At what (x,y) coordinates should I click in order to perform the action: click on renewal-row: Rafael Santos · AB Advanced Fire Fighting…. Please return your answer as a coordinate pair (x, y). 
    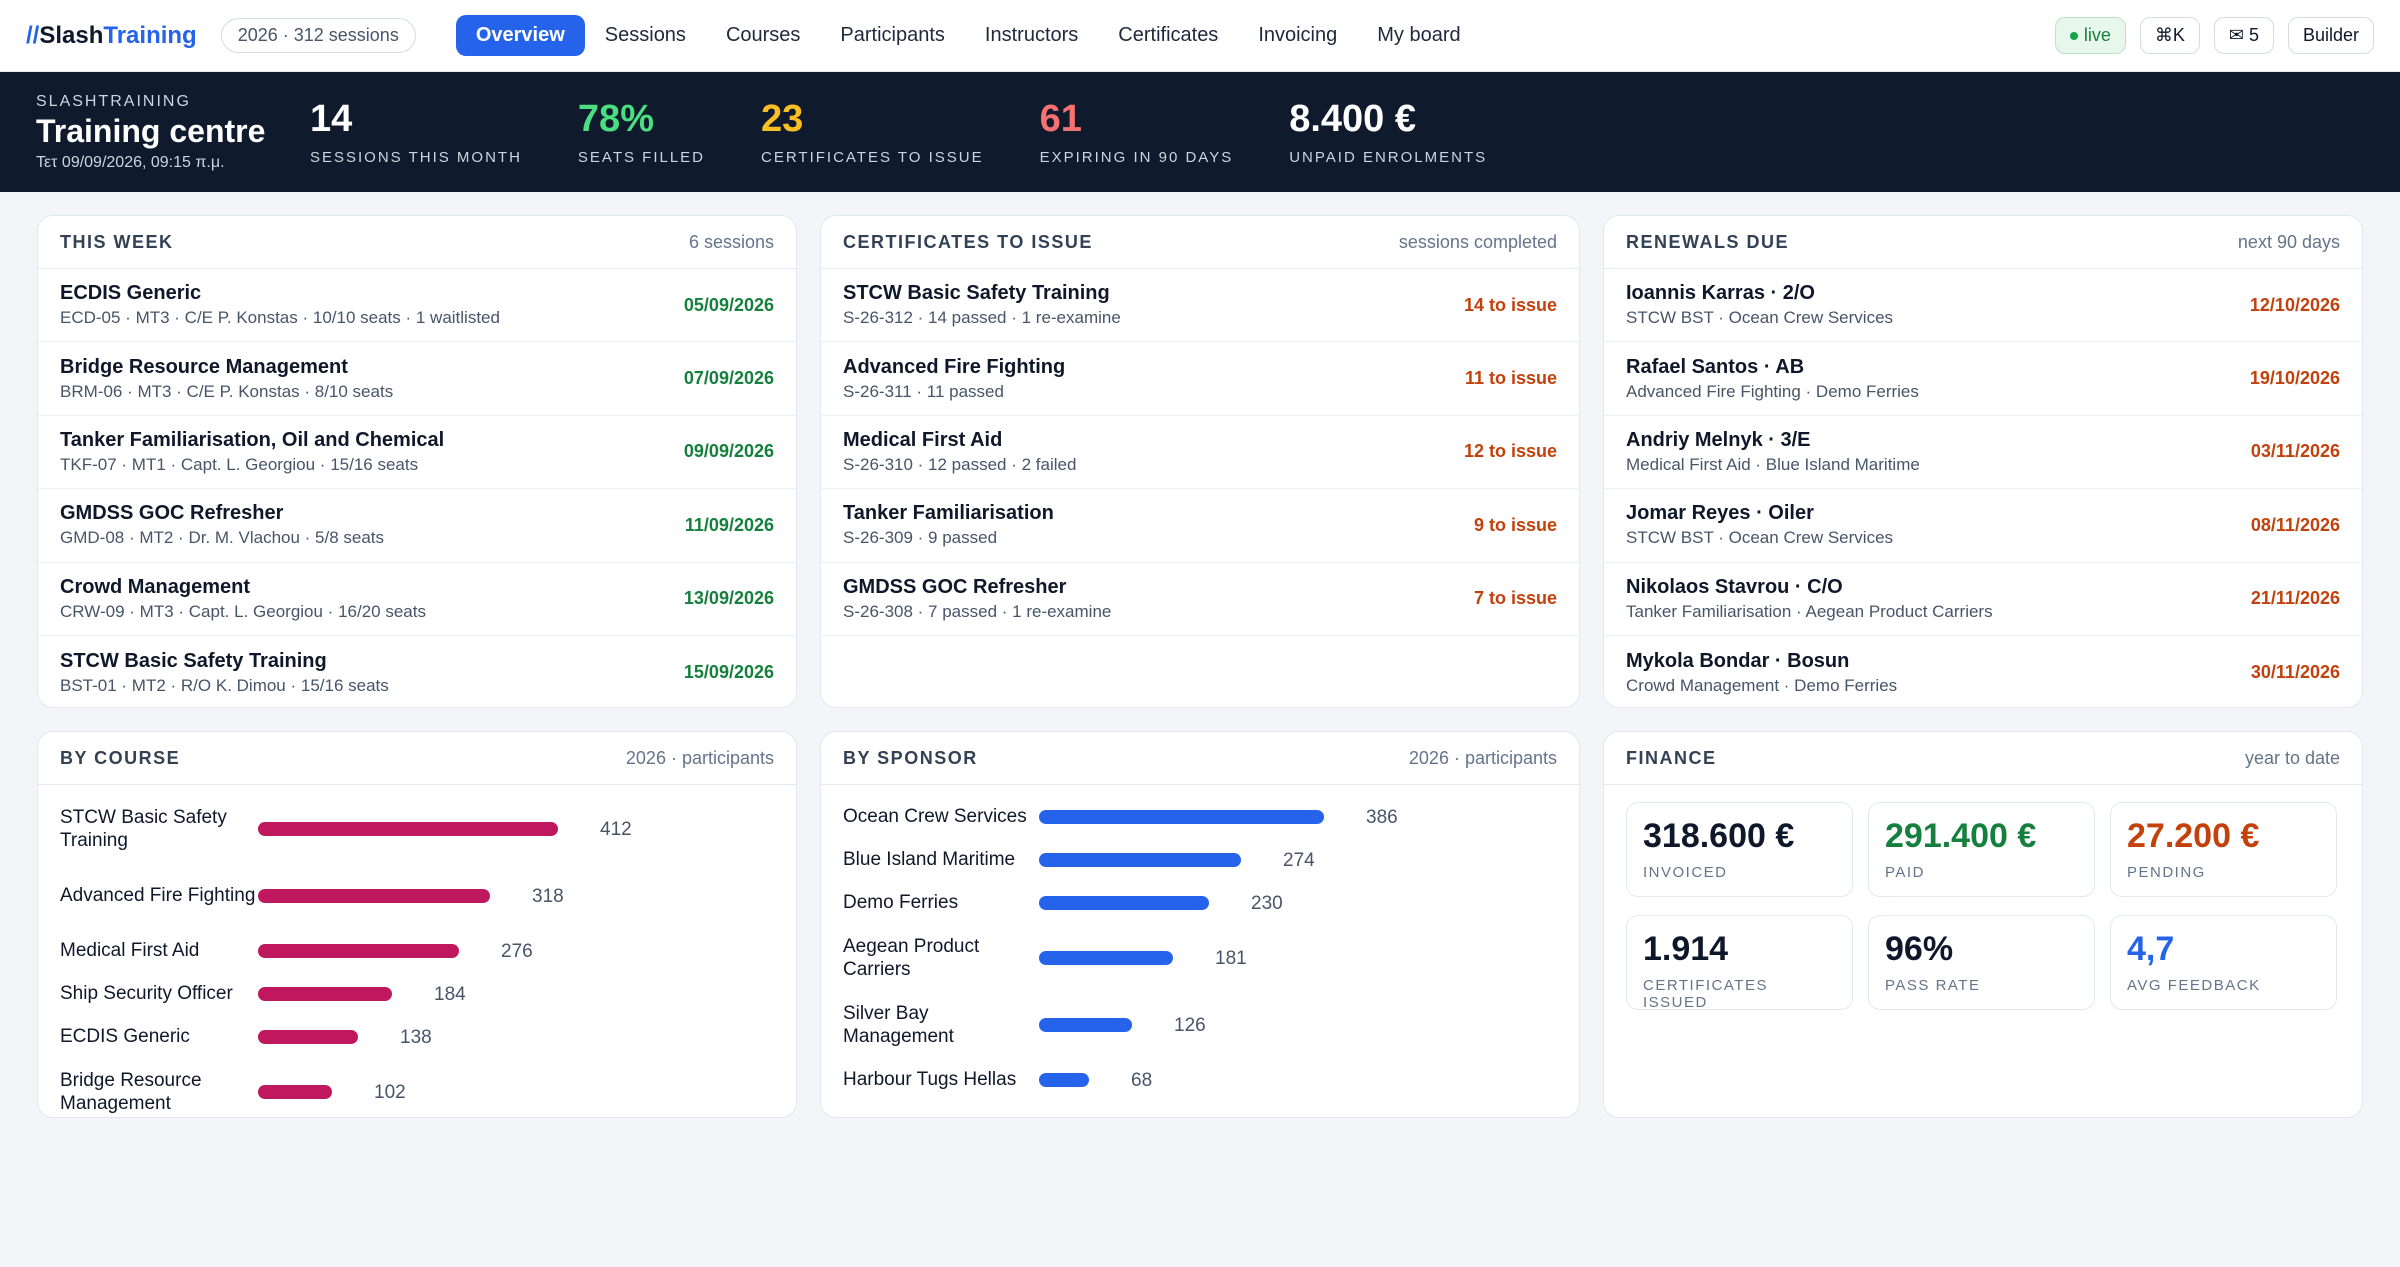
    Looking at the image, I should click on (1983, 379).